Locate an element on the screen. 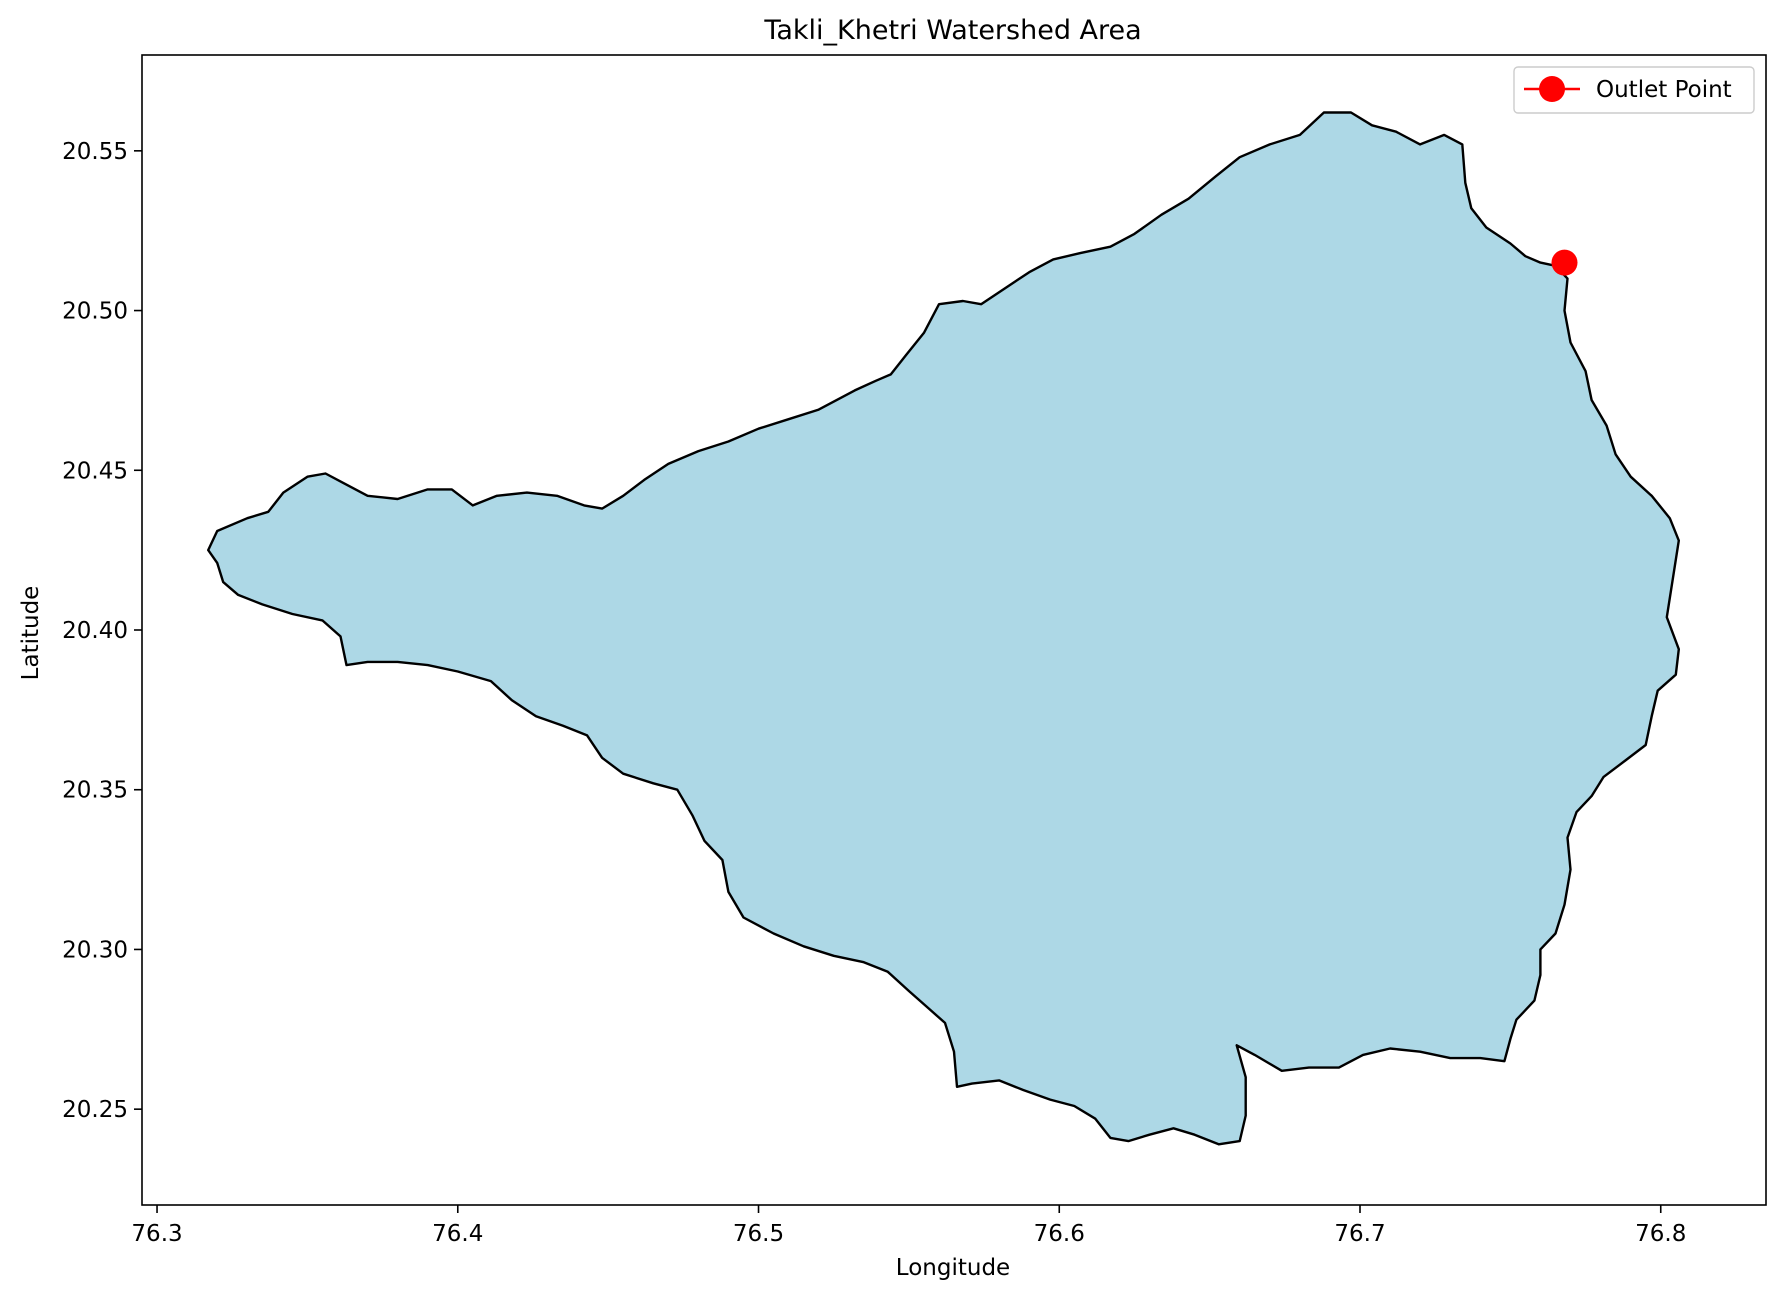 Image resolution: width=1781 pixels, height=1297 pixels. y-tick-label: 20.55 is located at coordinates (95, 152).